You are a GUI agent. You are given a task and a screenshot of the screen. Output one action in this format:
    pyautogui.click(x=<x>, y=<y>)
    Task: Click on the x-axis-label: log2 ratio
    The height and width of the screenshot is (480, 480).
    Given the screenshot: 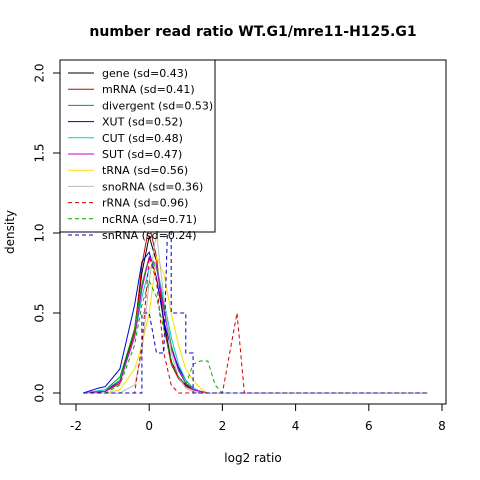 What is the action you would take?
    pyautogui.click(x=252, y=458)
    